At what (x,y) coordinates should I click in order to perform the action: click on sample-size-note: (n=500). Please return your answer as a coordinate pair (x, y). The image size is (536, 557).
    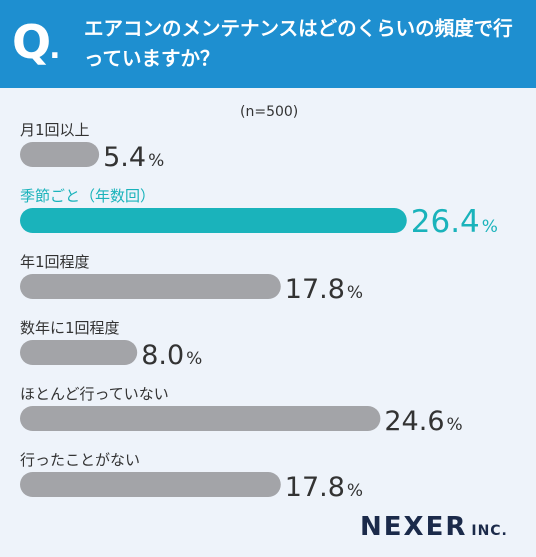
    Looking at the image, I should click on (269, 112).